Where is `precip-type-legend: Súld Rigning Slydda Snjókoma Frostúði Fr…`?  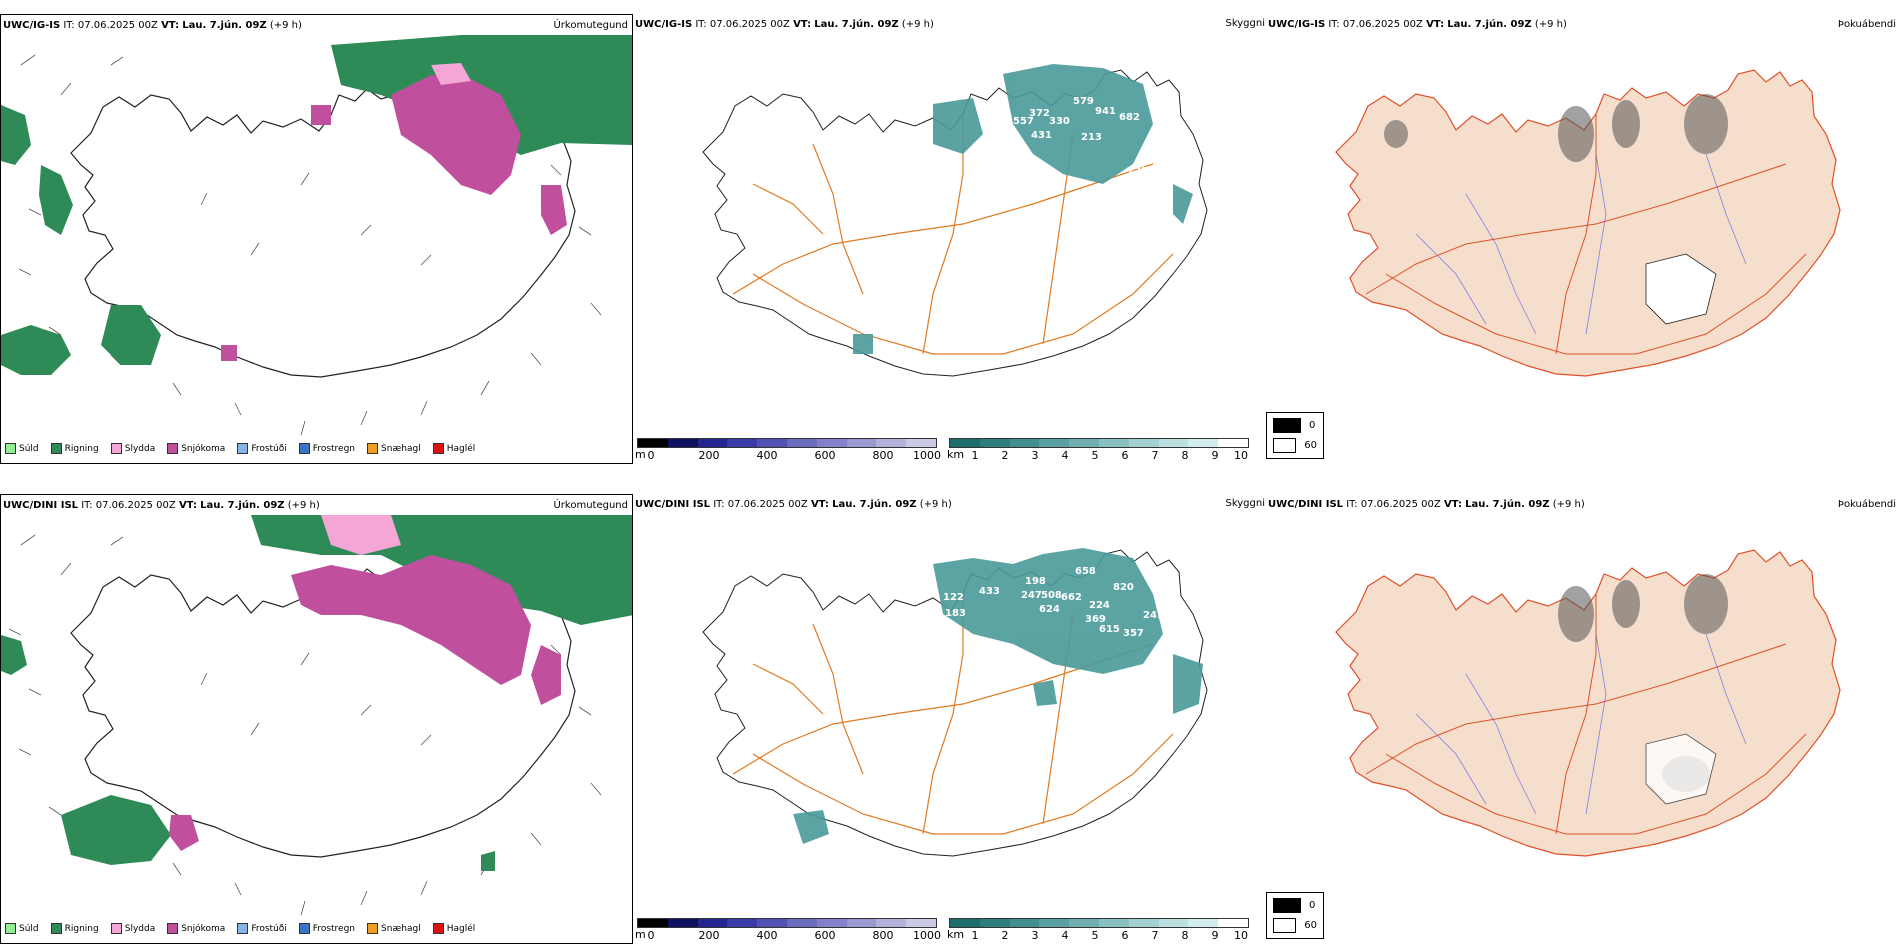 precip-type-legend: Súld Rigning Slydda Snjókoma Frostúði Fr… is located at coordinates (240, 928).